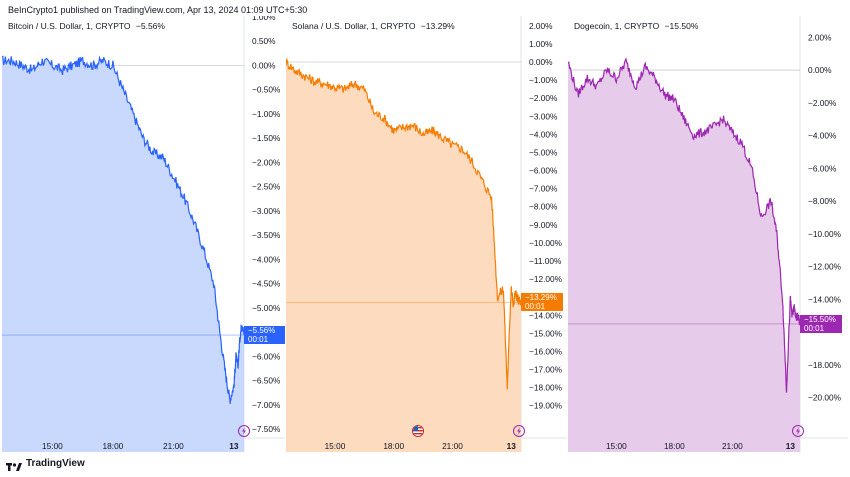 The image size is (850, 477). What do you see at coordinates (69, 26) in the screenshot?
I see `bitcoin-title: Bitcoin / U.S. Dollar, 1, CRYPTO` at bounding box center [69, 26].